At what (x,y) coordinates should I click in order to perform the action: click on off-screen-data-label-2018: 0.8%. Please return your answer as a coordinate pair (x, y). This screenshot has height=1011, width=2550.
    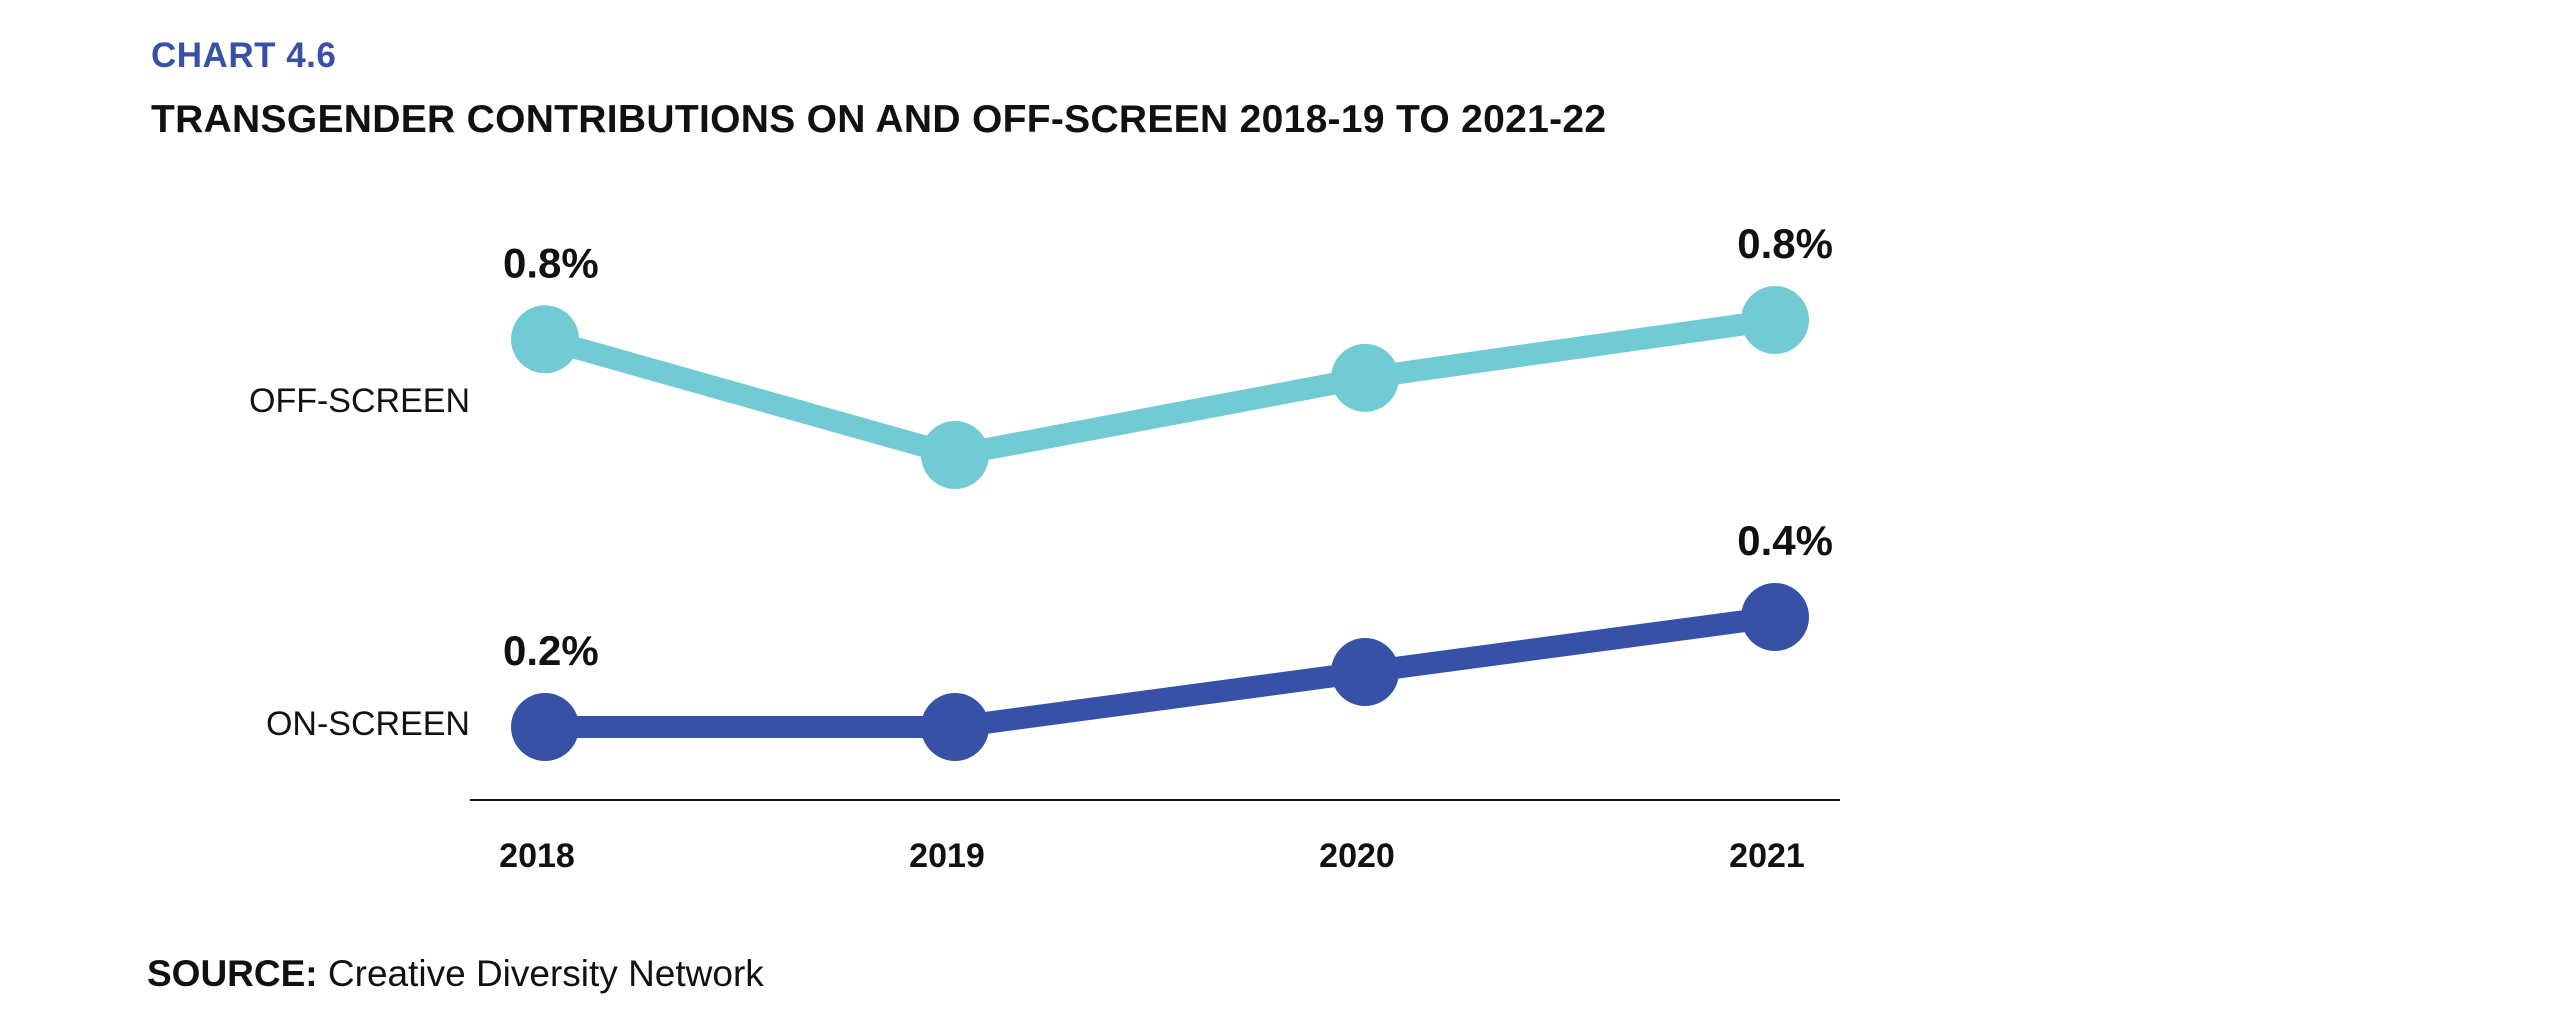
    Looking at the image, I should click on (551, 262).